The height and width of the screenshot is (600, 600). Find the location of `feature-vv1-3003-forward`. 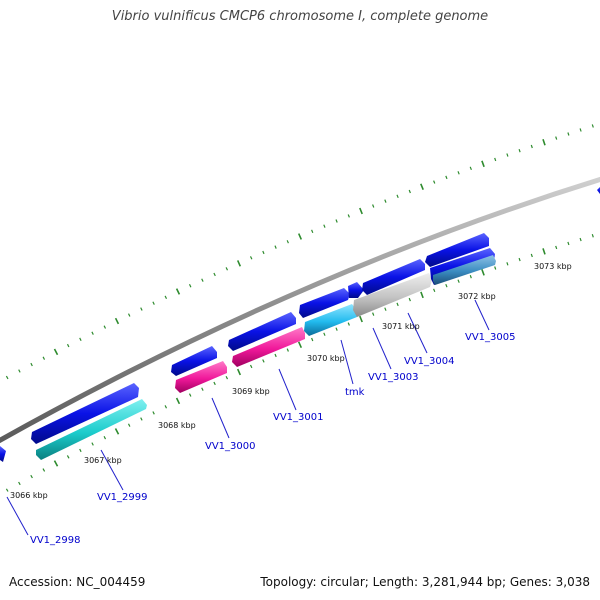

feature-vv1-3003-forward is located at coordinates (356, 290).